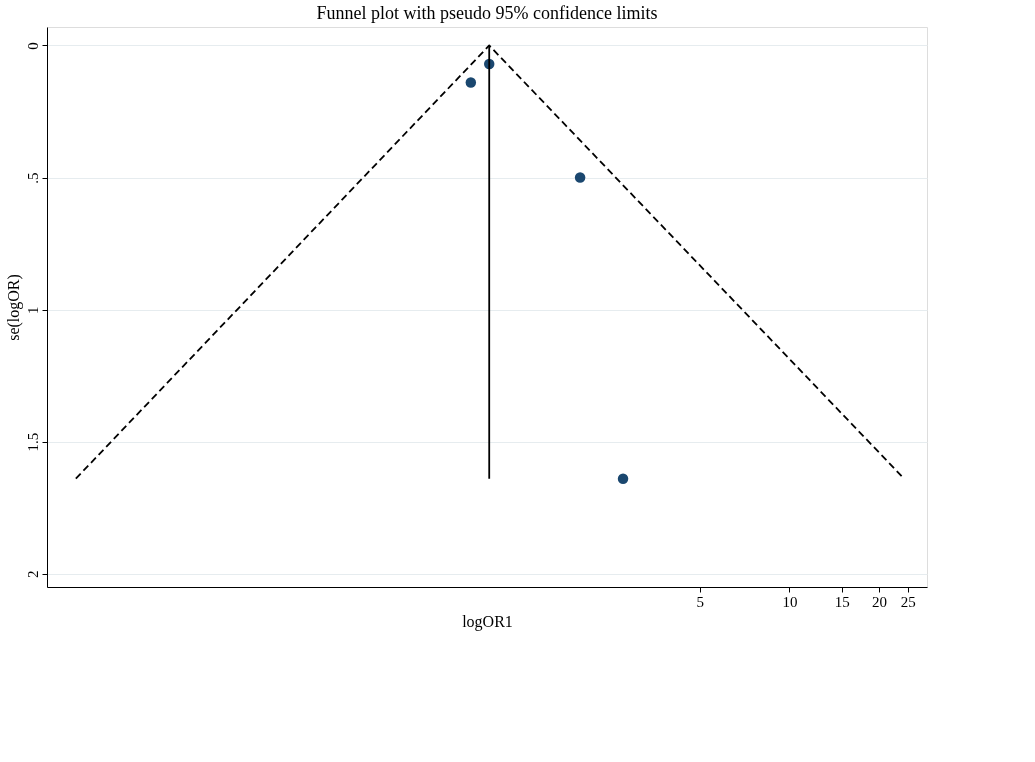  What do you see at coordinates (32, 310) in the screenshot?
I see `y-tick-label: 1` at bounding box center [32, 310].